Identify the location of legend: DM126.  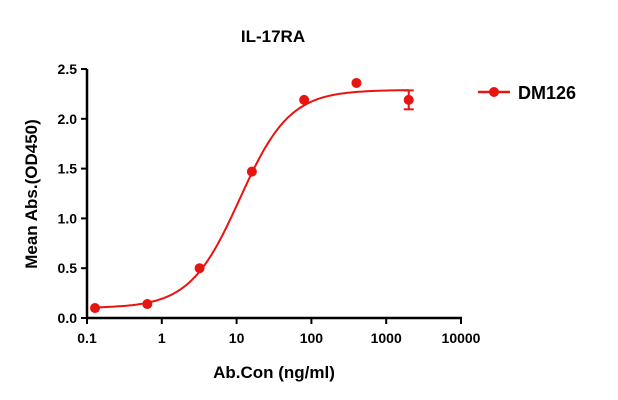
(527, 93).